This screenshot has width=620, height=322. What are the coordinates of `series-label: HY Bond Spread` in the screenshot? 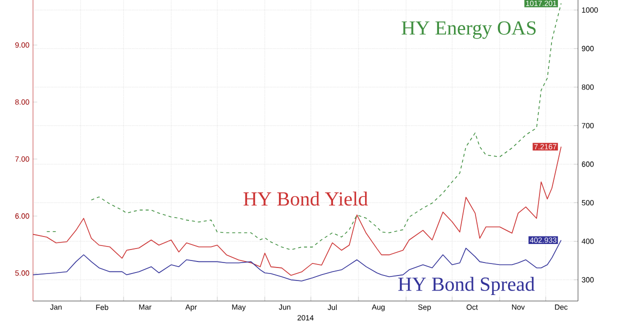 It's located at (466, 285).